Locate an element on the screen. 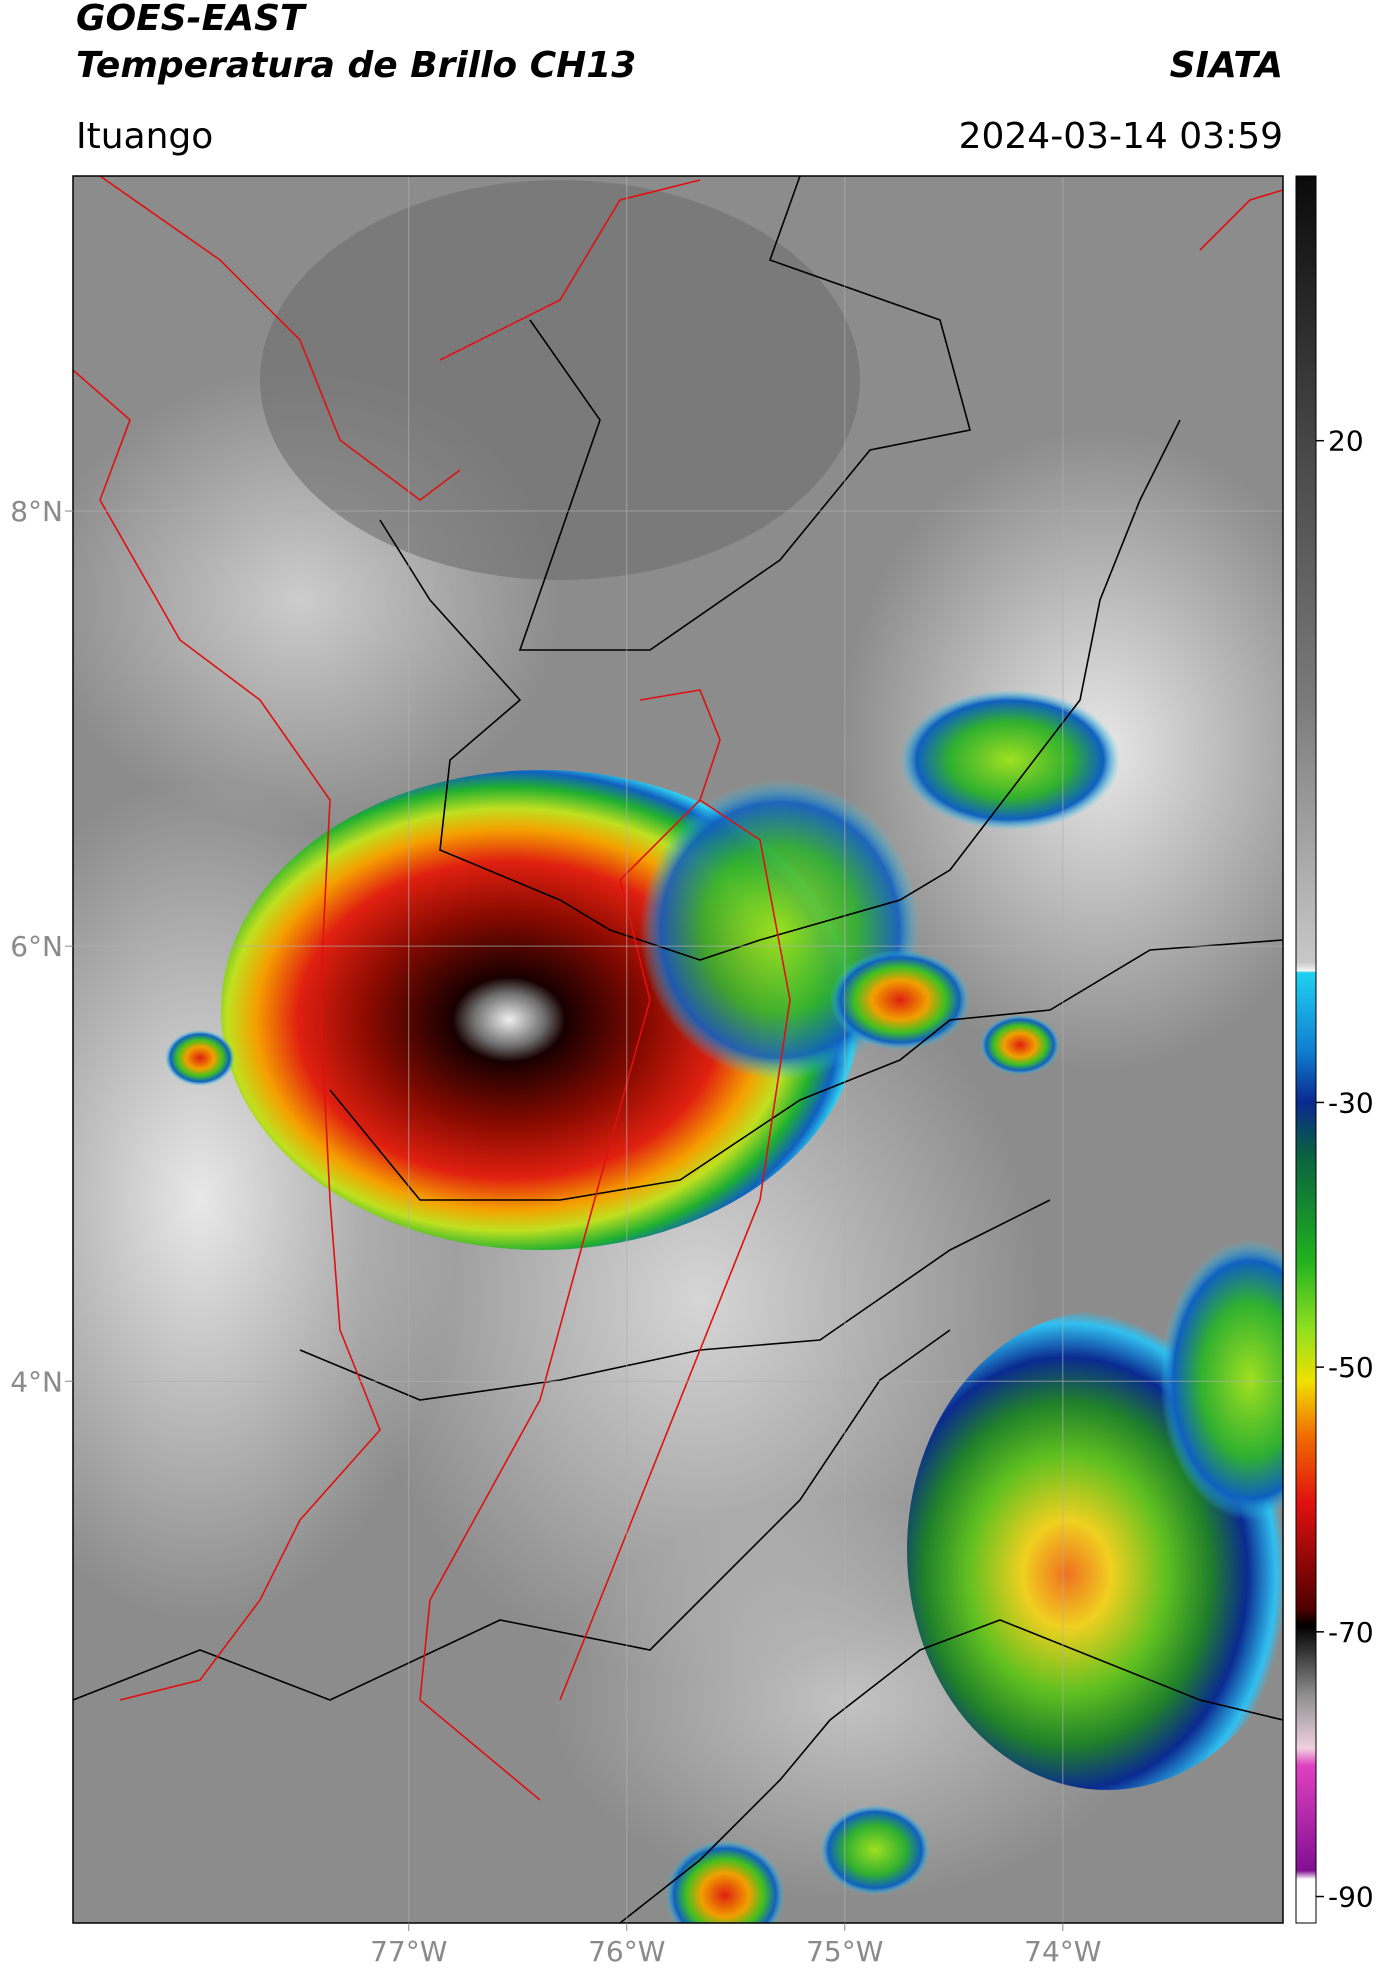 This screenshot has height=1981, width=1384. lon-tick-label: 75°W is located at coordinates (844, 1951).